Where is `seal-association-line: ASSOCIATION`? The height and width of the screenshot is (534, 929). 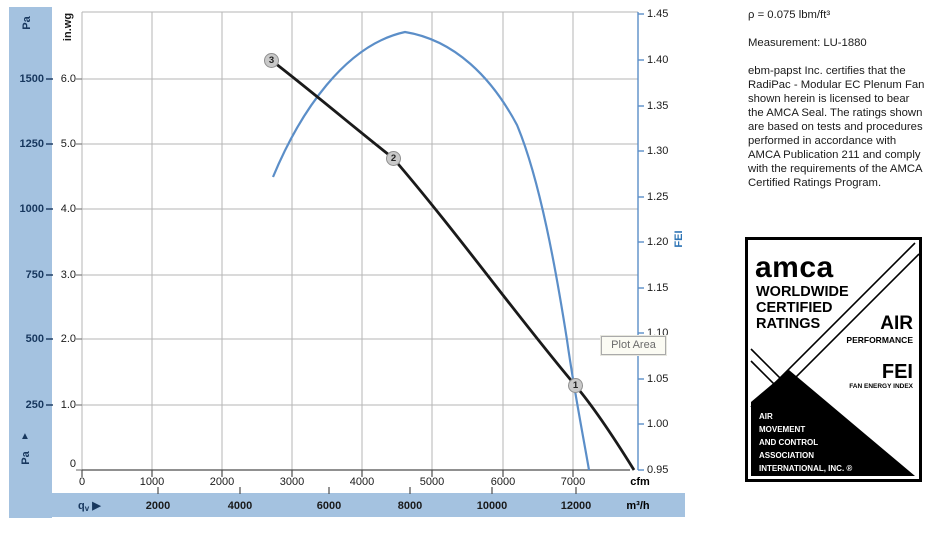
seal-association-line: ASSOCIATION is located at coordinates (786, 455).